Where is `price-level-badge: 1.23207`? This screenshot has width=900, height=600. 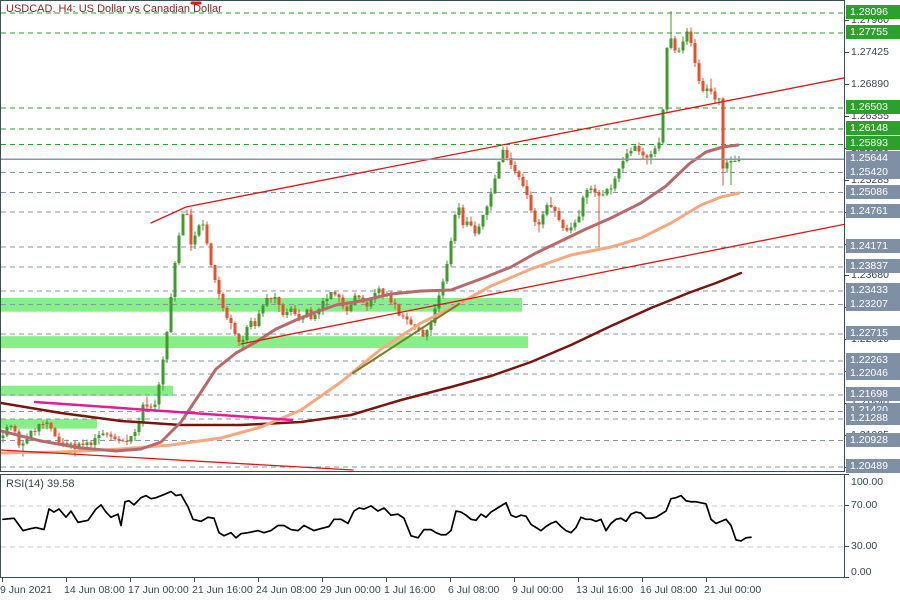 price-level-badge: 1.23207 is located at coordinates (873, 303).